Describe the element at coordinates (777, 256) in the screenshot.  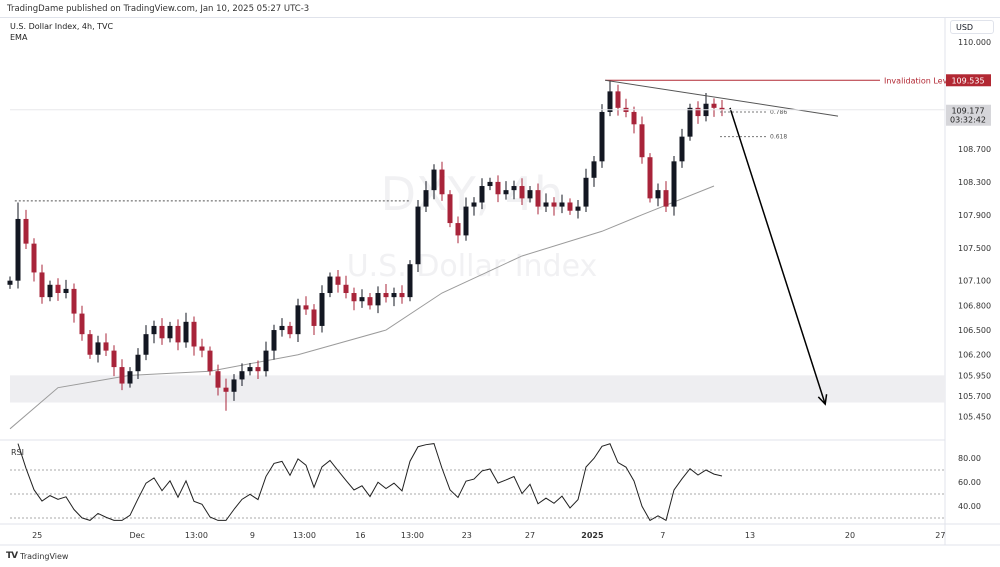
I see `bearish-arrow-shaft` at that location.